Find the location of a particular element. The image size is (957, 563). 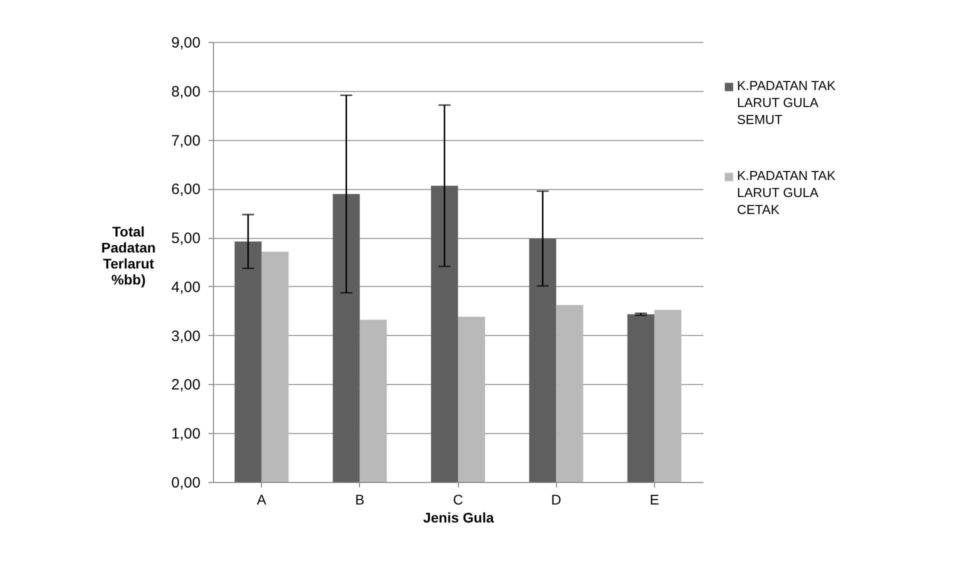

y-tick-label: 7,00 is located at coordinates (185, 141).